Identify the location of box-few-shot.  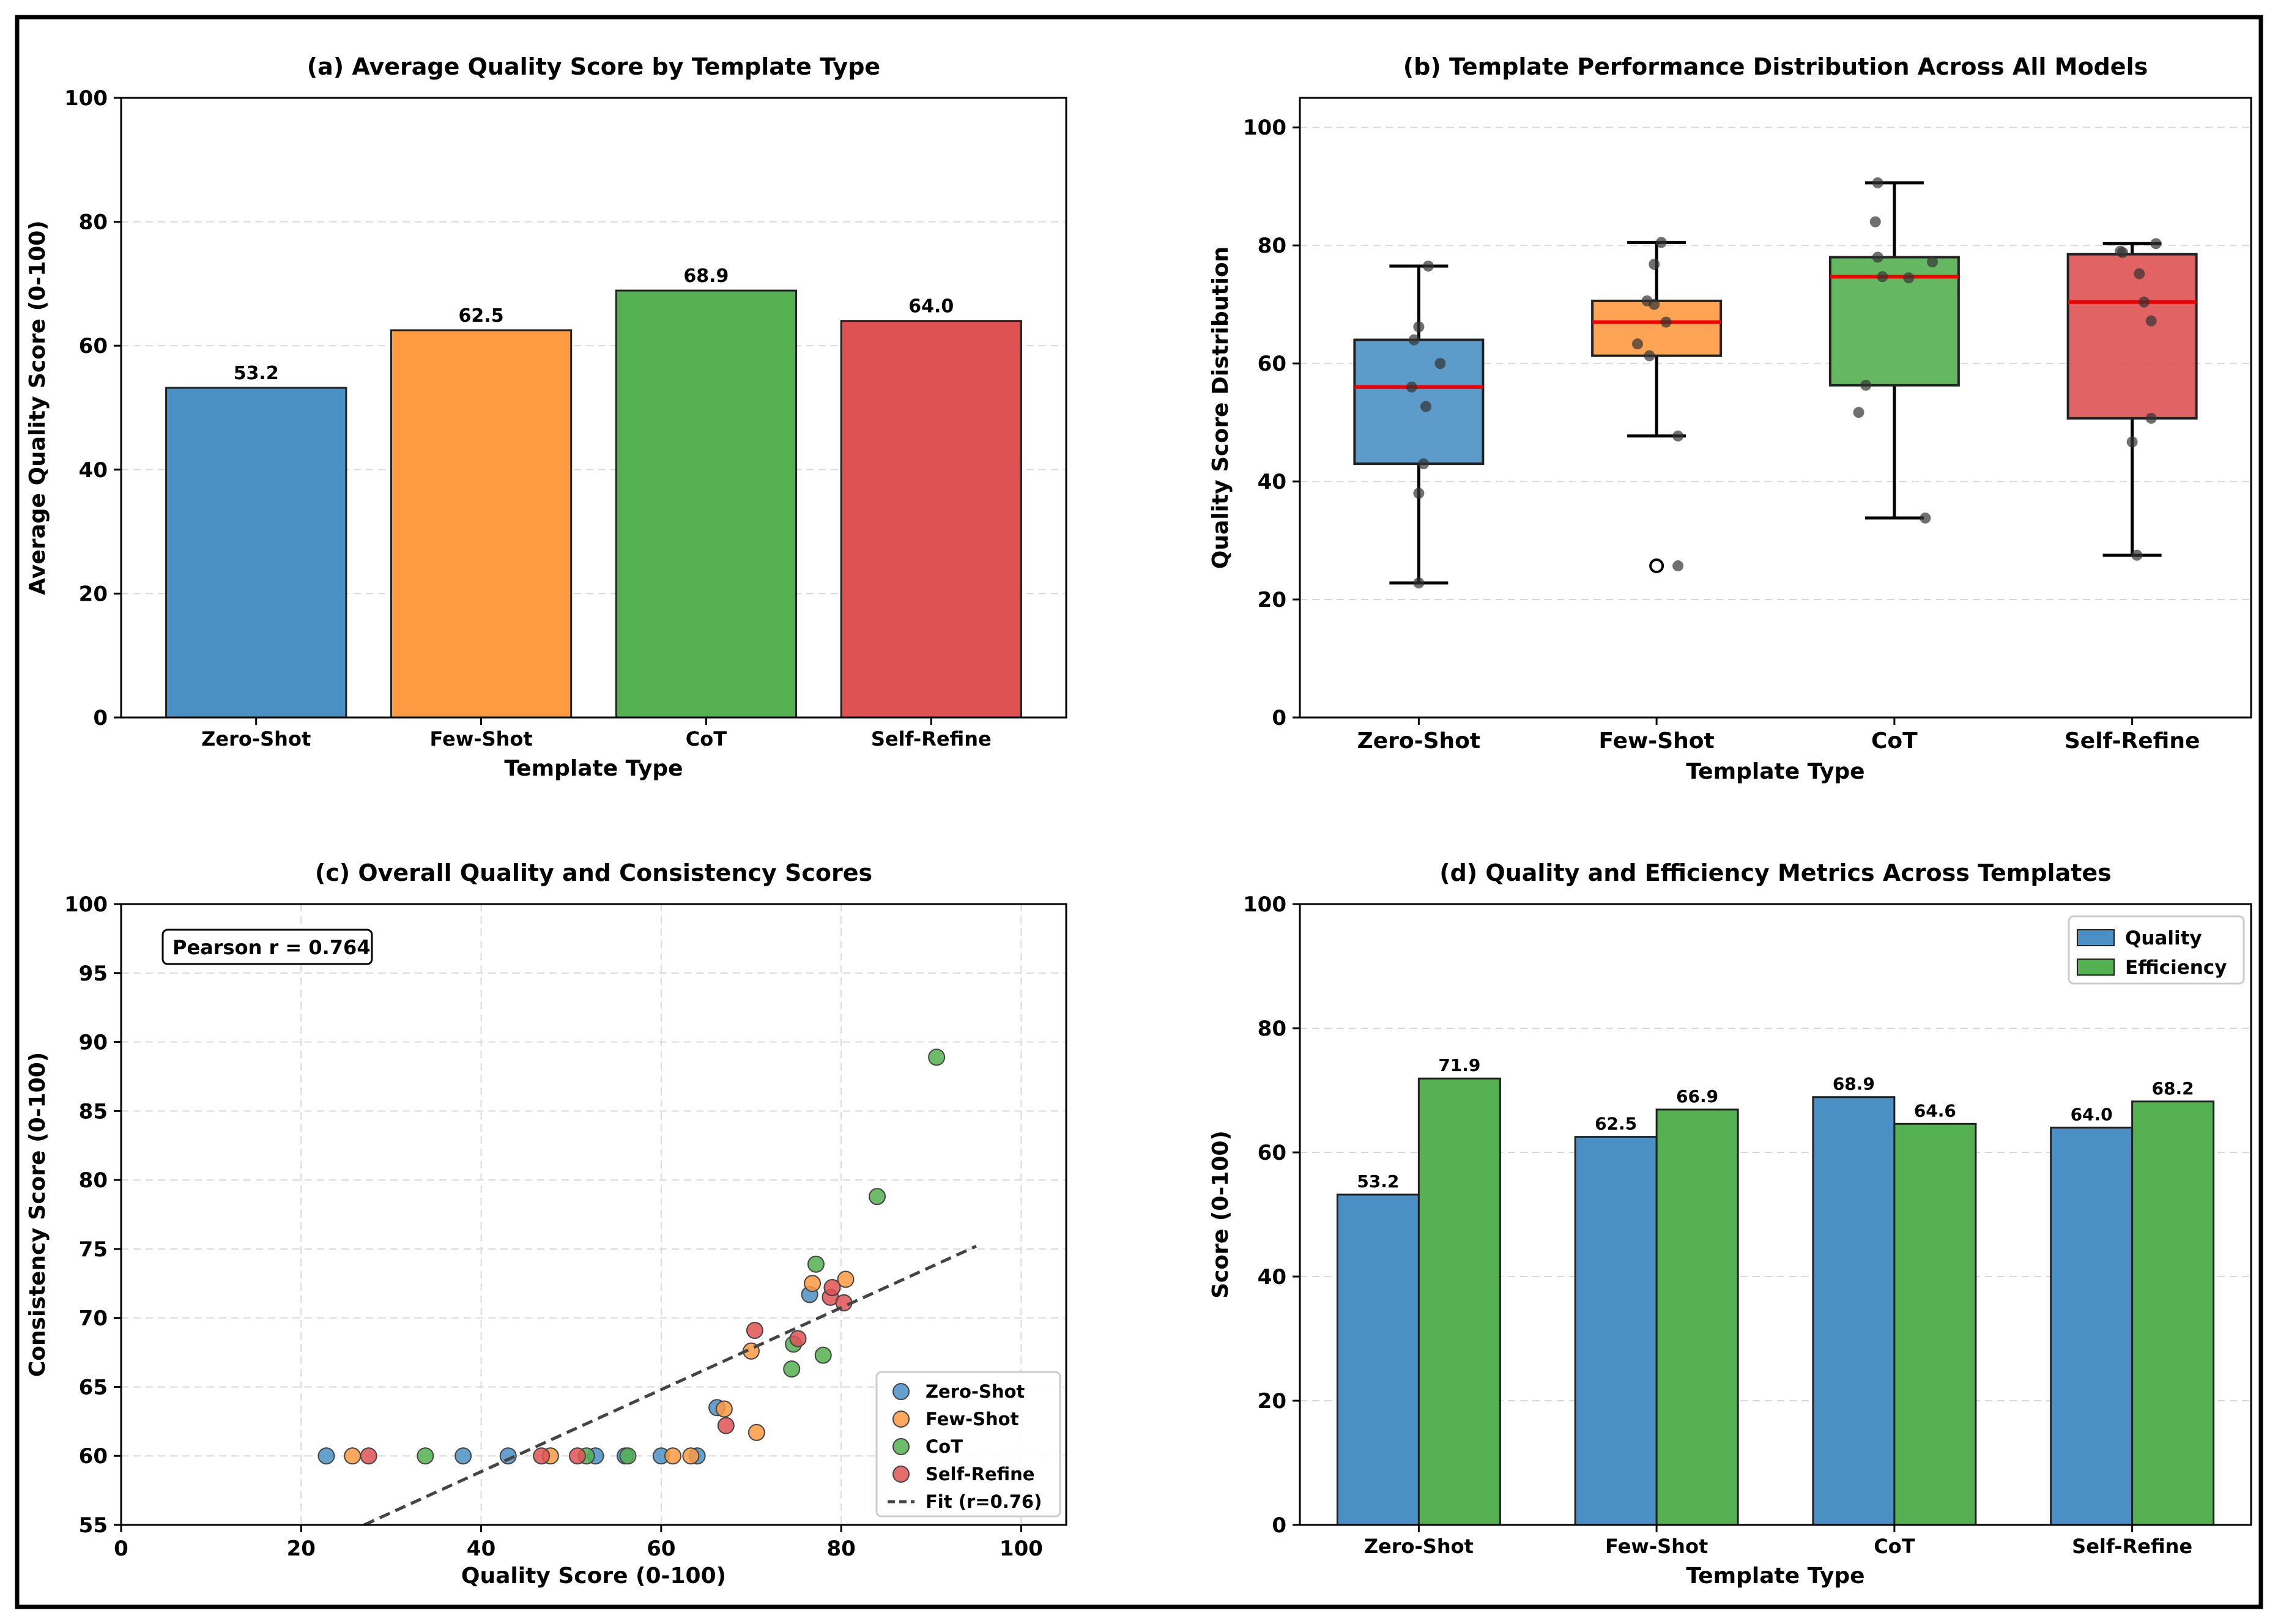
(1657, 405).